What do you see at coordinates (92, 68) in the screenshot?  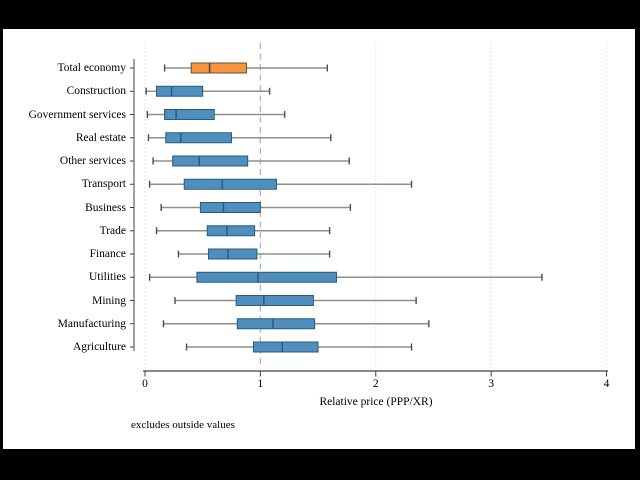 I see `category-label-total-economy: Total economy` at bounding box center [92, 68].